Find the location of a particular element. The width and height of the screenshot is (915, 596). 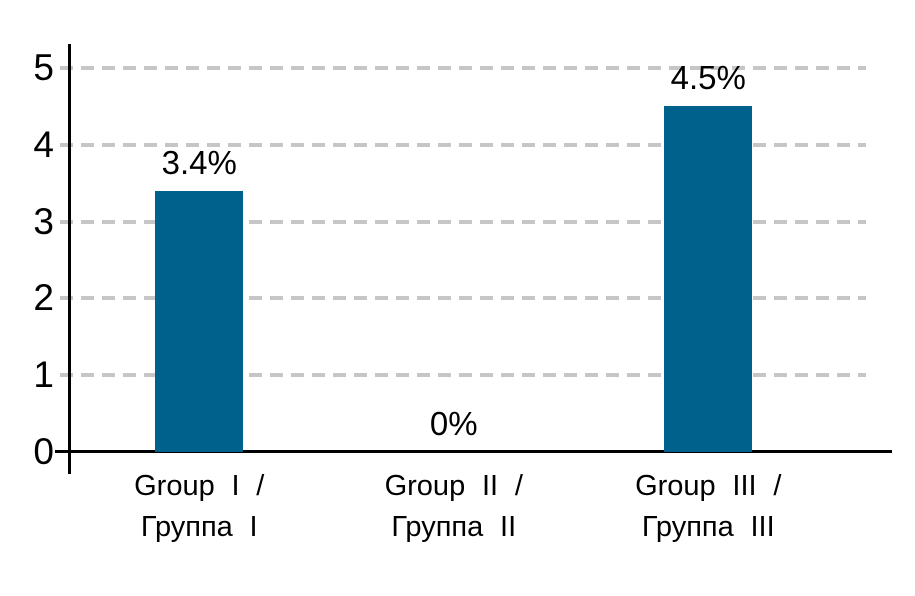

y-tick-label: 4 is located at coordinates (43, 144).